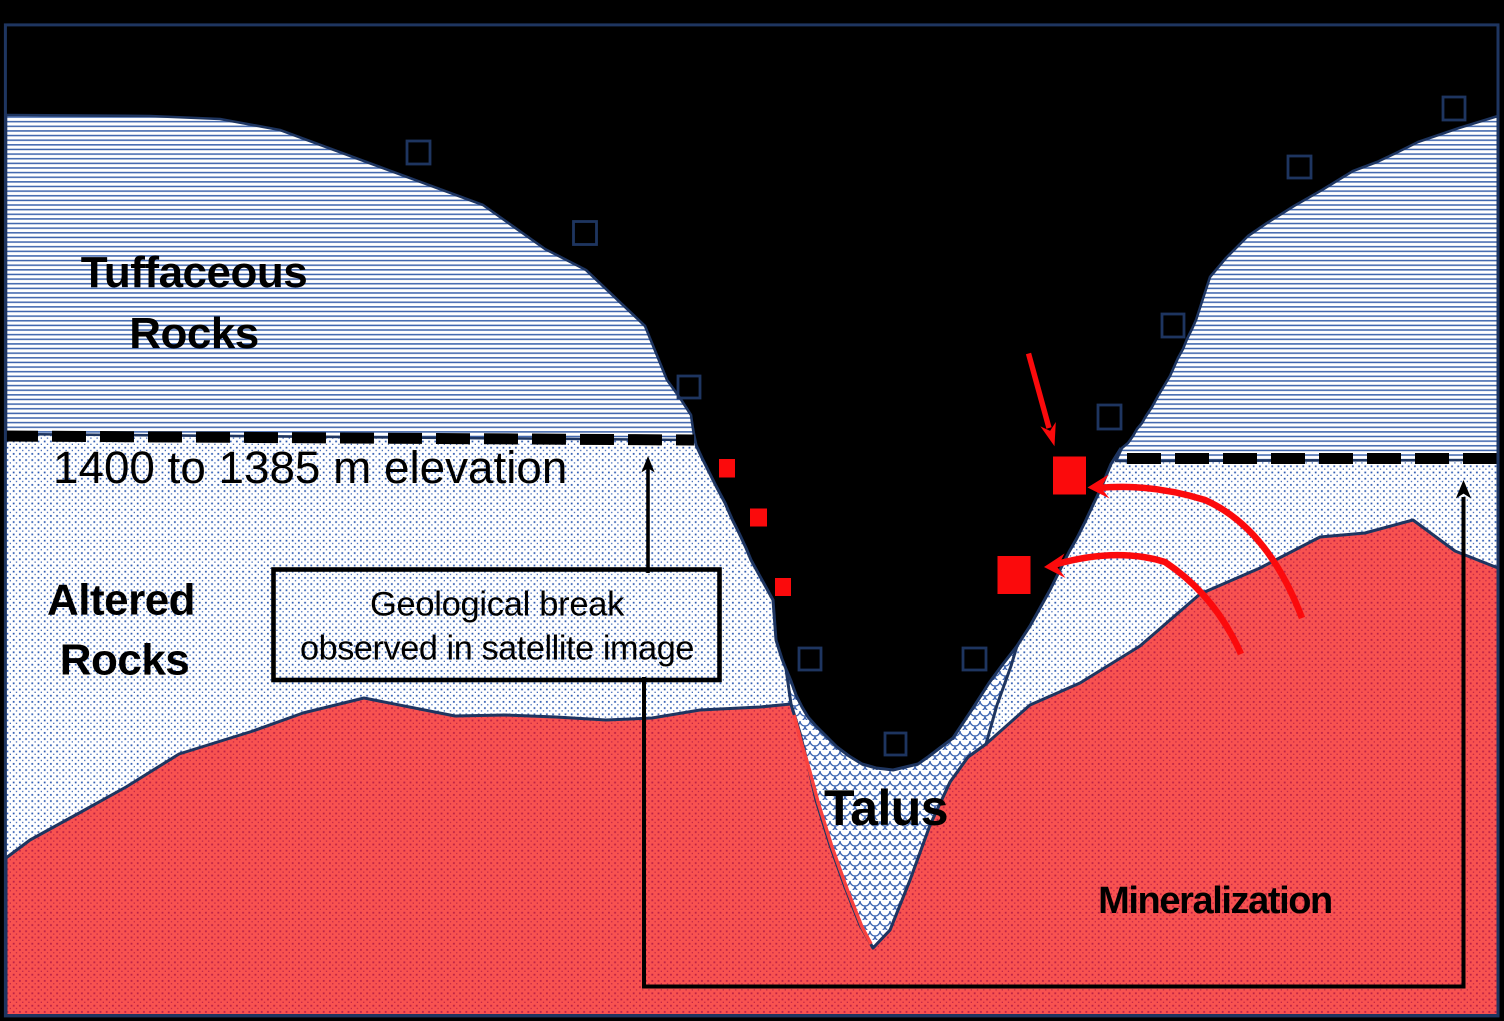 This screenshot has height=1021, width=1504. What do you see at coordinates (194, 272) in the screenshot?
I see `svg-text: Tuffaceous` at bounding box center [194, 272].